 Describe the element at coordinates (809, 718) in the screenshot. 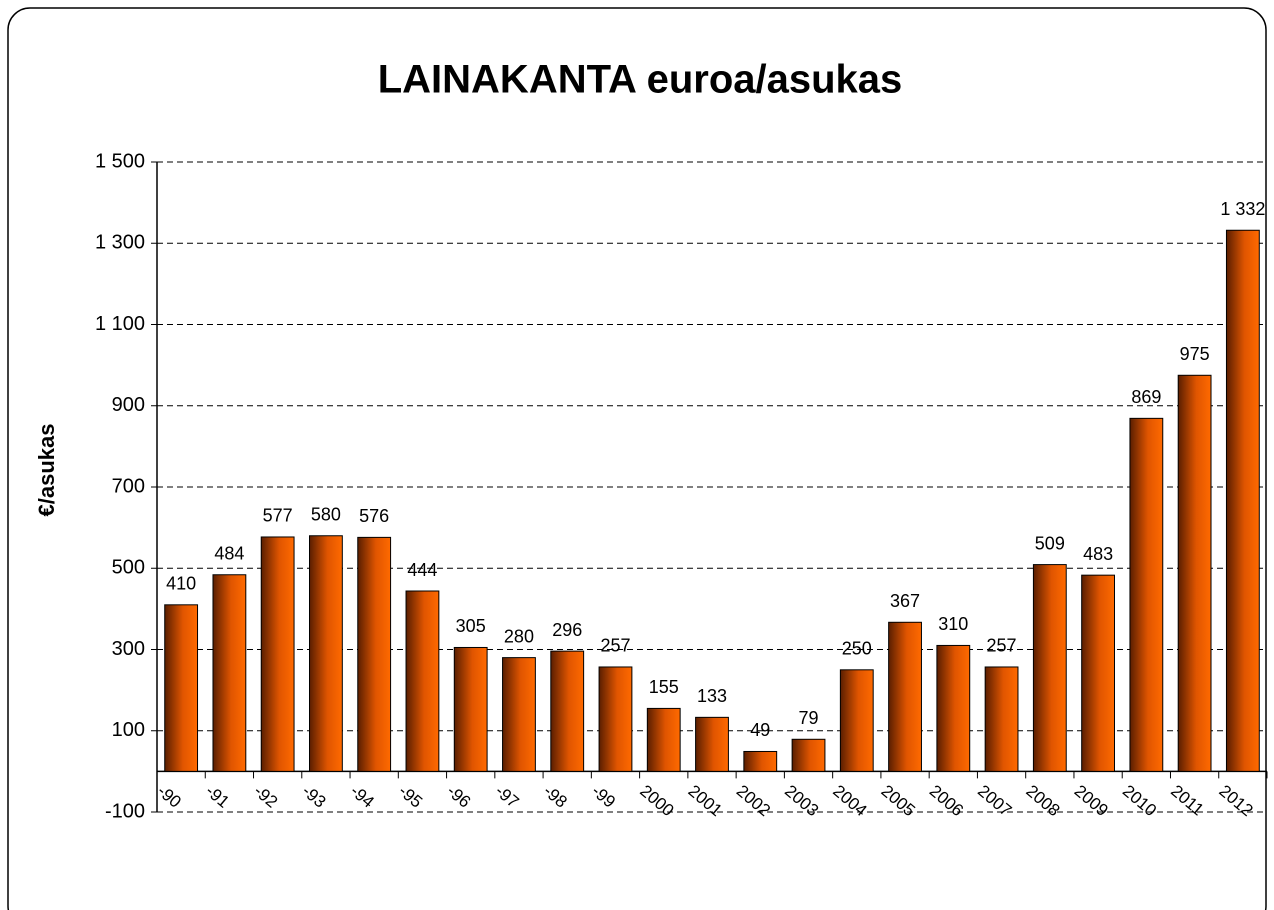

I see `data-label: 79` at that location.